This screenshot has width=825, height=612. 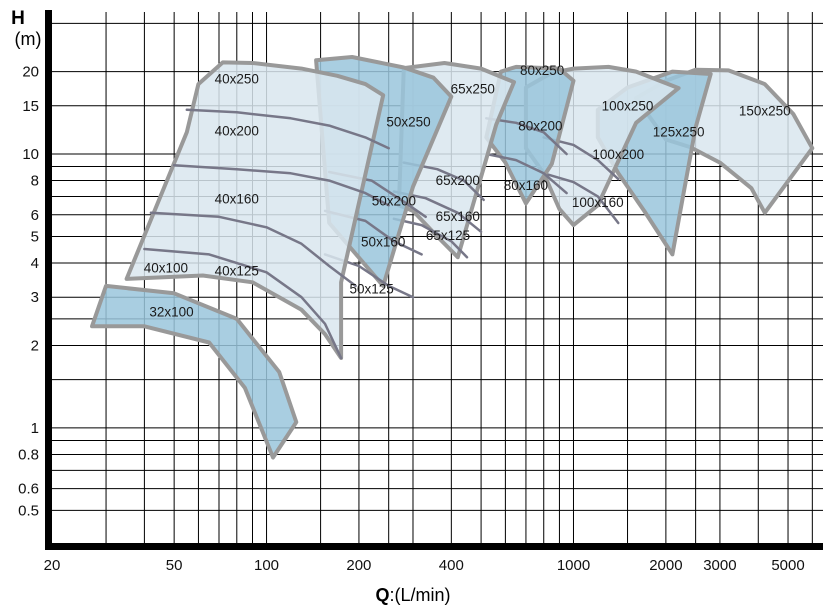 What do you see at coordinates (28, 454) in the screenshot?
I see `y-tick-label: 0.8` at bounding box center [28, 454].